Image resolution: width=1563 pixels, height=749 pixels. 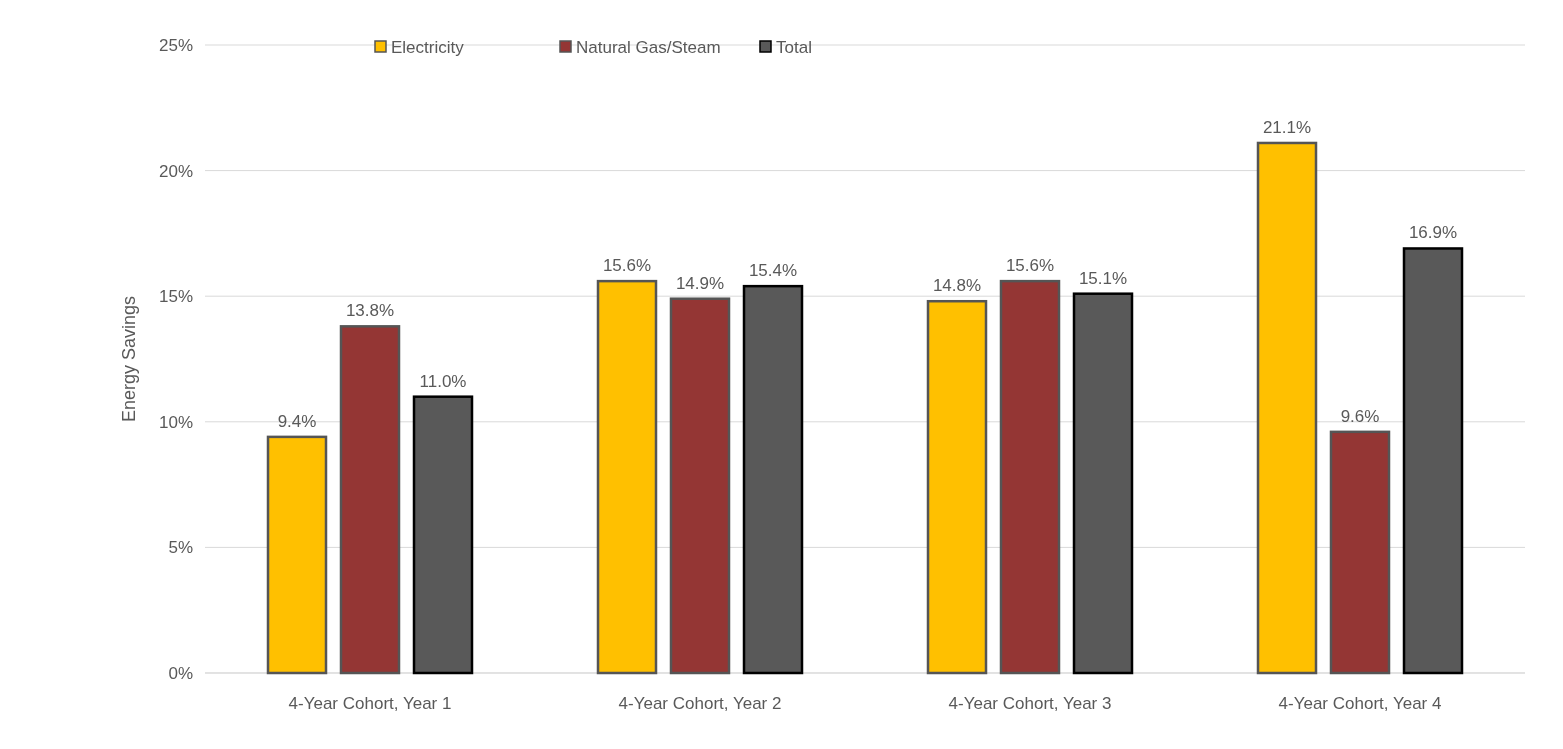 I want to click on text: 15.1%, so click(x=1103, y=278).